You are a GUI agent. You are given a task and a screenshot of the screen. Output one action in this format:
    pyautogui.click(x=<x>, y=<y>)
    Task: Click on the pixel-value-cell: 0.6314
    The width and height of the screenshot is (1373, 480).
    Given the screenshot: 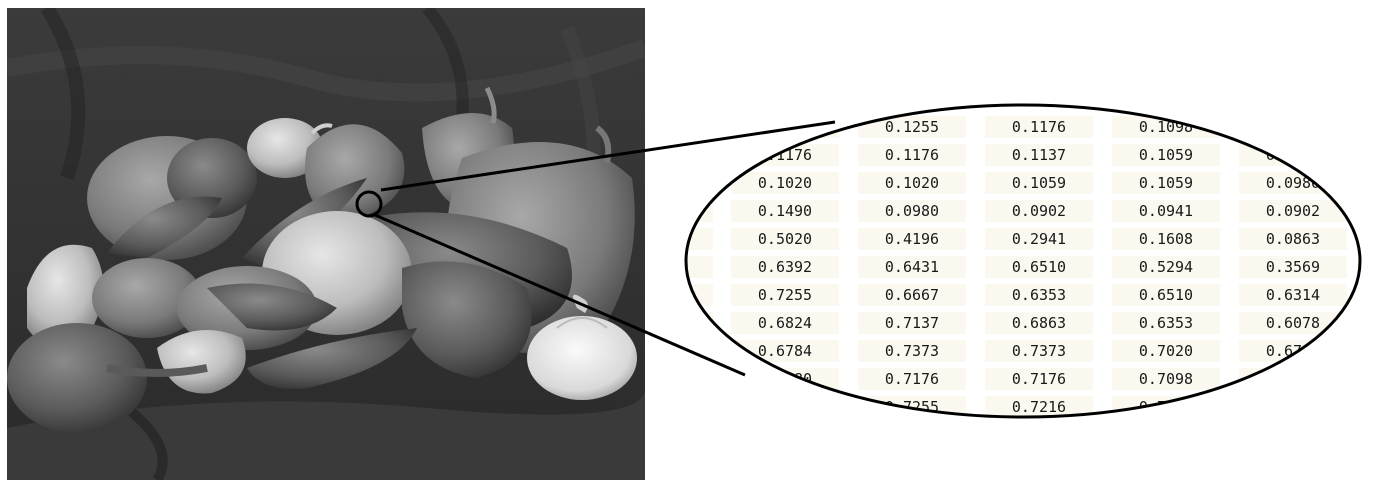 What is the action you would take?
    pyautogui.click(x=1293, y=295)
    